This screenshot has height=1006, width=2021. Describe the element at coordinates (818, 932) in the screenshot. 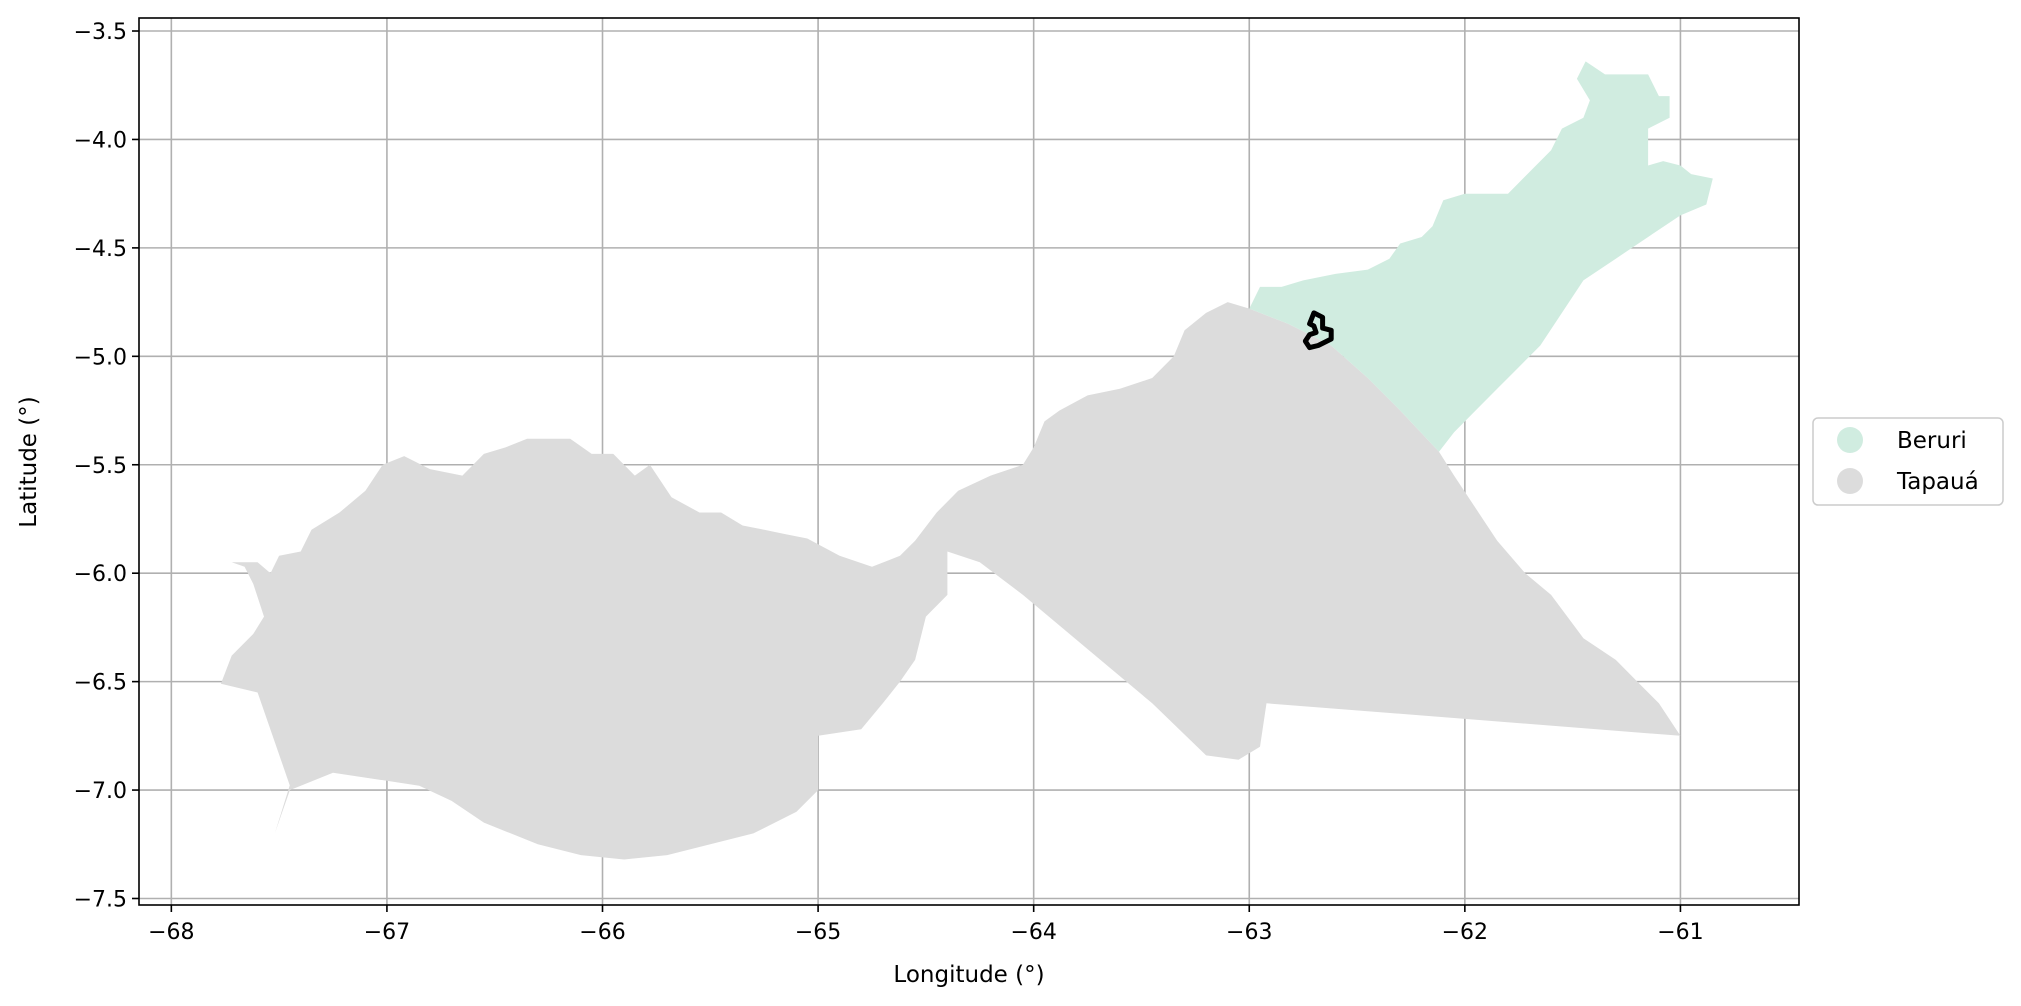

I see `x-tick-label: −65` at that location.